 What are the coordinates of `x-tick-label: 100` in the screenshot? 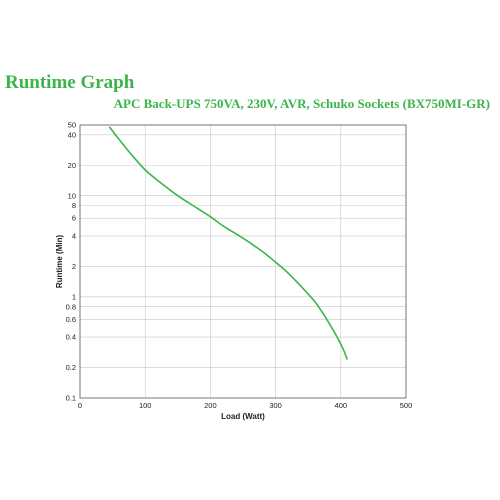 It's located at (145, 405).